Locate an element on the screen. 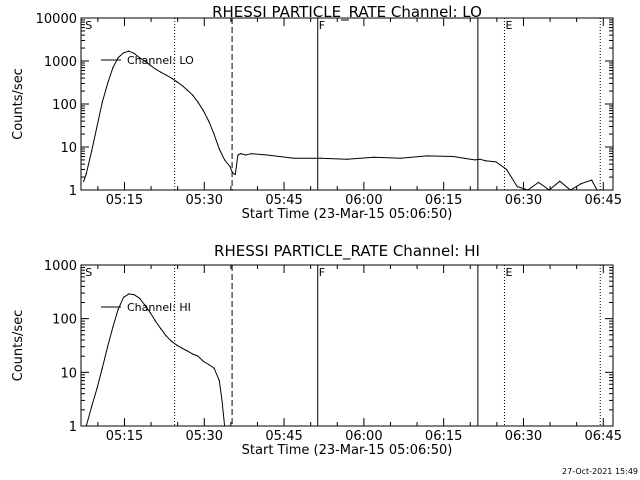 The height and width of the screenshot is (480, 640). hi-event-label: S is located at coordinates (88, 272).